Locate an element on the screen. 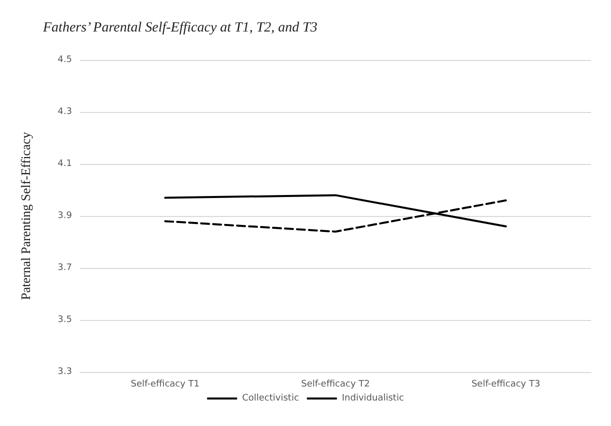 The width and height of the screenshot is (611, 426). y-tick-label: 4.5 is located at coordinates (65, 60).